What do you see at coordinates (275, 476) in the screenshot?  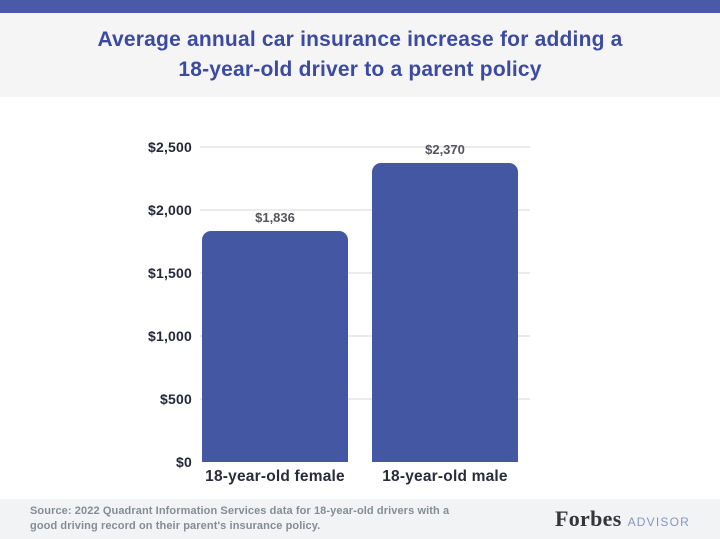 I see `x-axis-category-label: 18-year-old female` at bounding box center [275, 476].